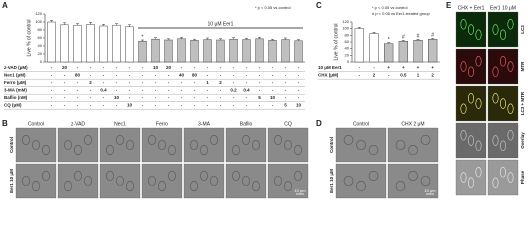 The height and width of the screenshot is (240, 528). I want to click on table-cell: +, so click(418, 67).